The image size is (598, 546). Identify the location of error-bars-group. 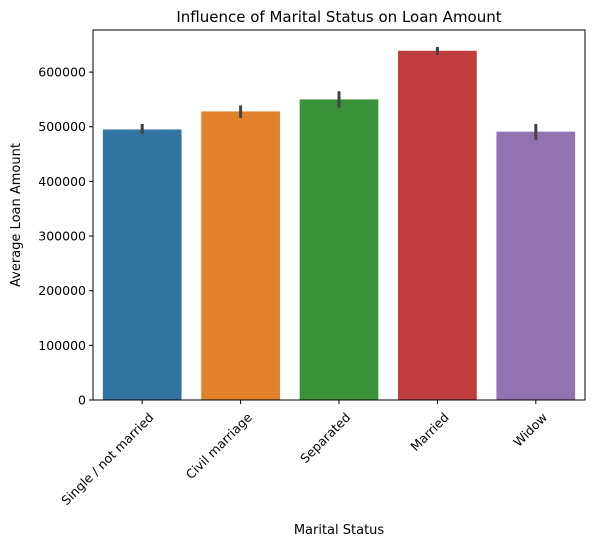
(339, 93).